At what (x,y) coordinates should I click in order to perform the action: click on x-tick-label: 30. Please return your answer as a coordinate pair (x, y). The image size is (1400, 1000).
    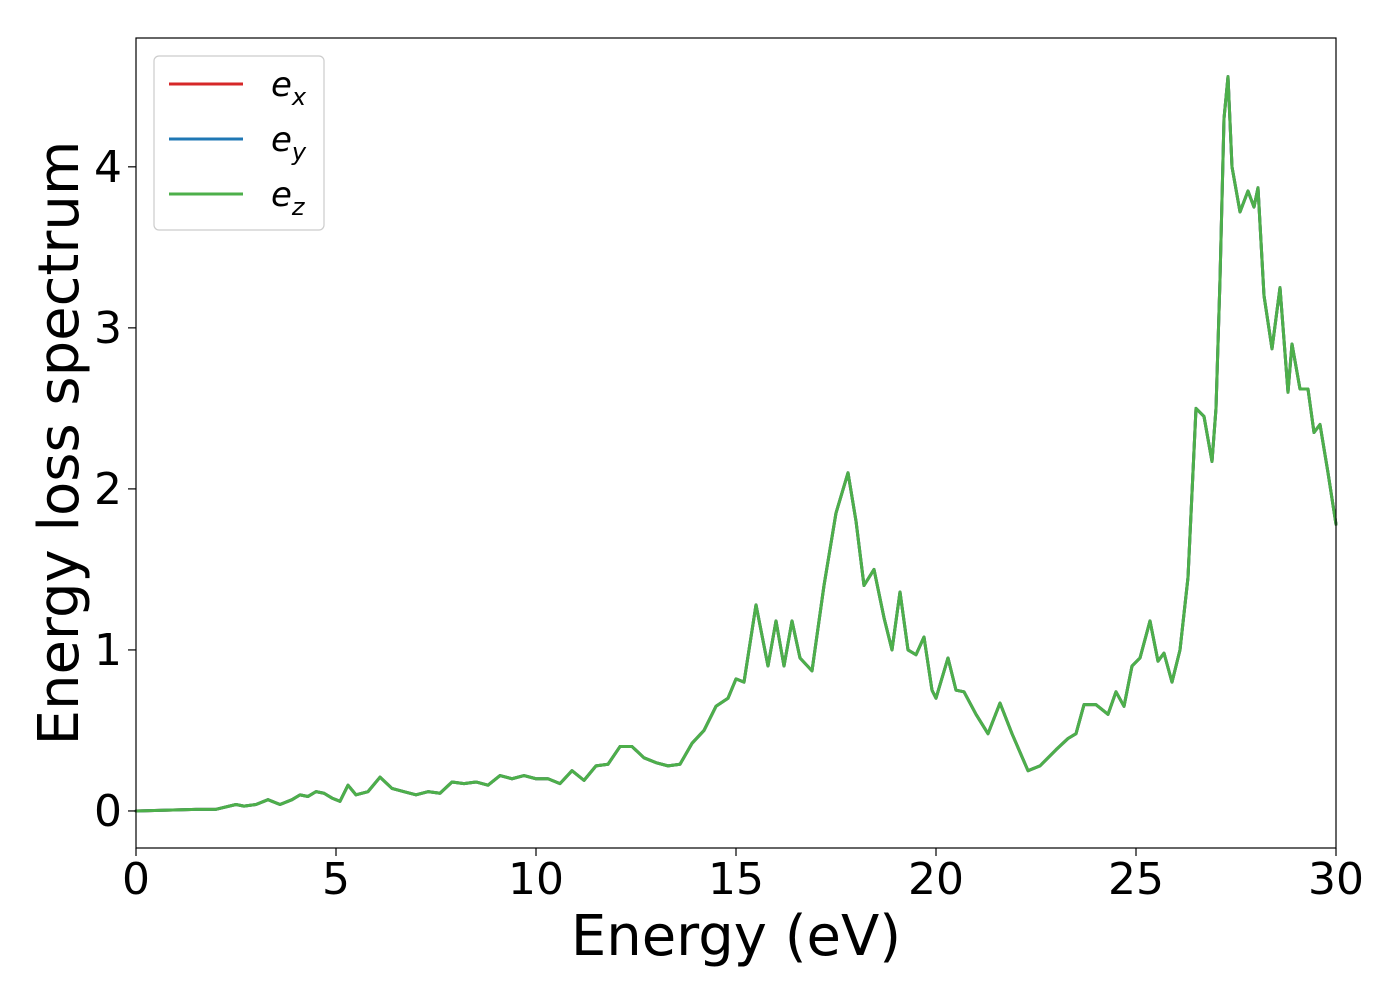
    Looking at the image, I should click on (1336, 879).